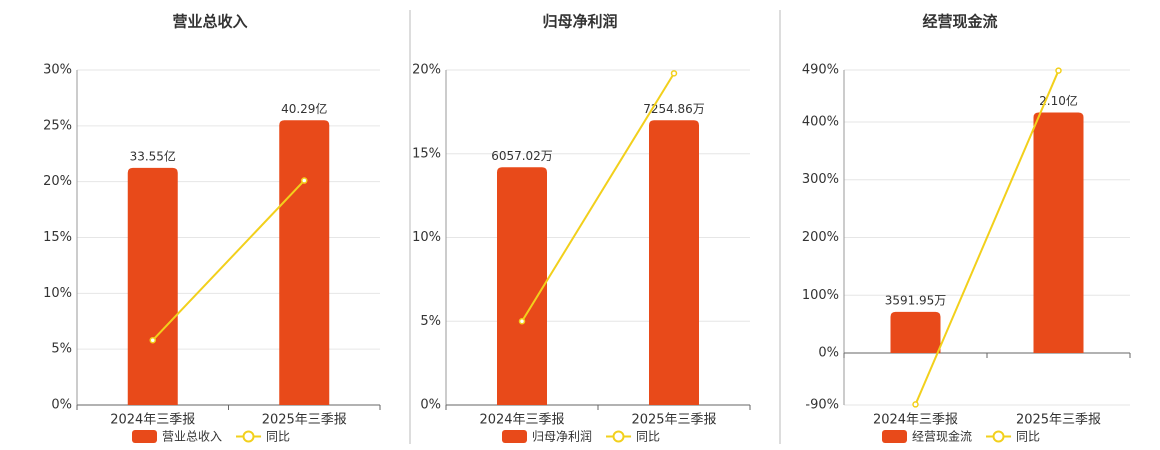 The image size is (1160, 450). Describe the element at coordinates (674, 109) in the screenshot. I see `value-label: 7254.86万` at that location.